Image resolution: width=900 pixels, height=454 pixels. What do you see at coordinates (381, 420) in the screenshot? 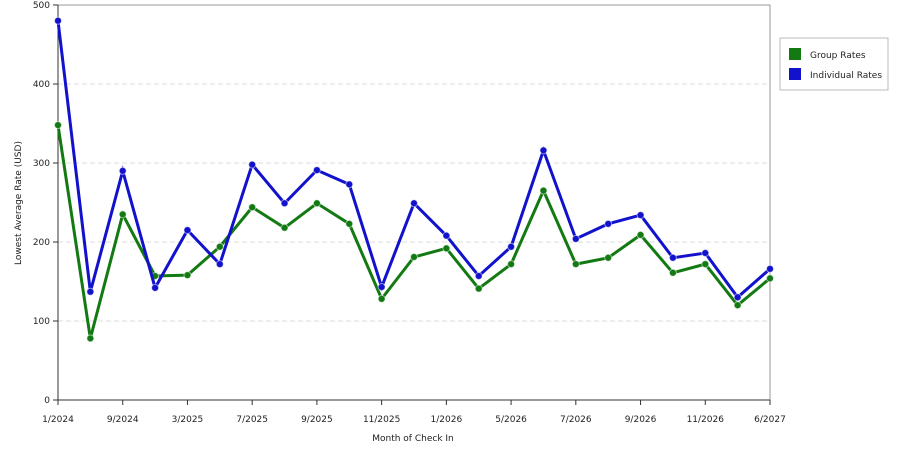
I see `x-tick-label: 11/2025` at bounding box center [381, 420].